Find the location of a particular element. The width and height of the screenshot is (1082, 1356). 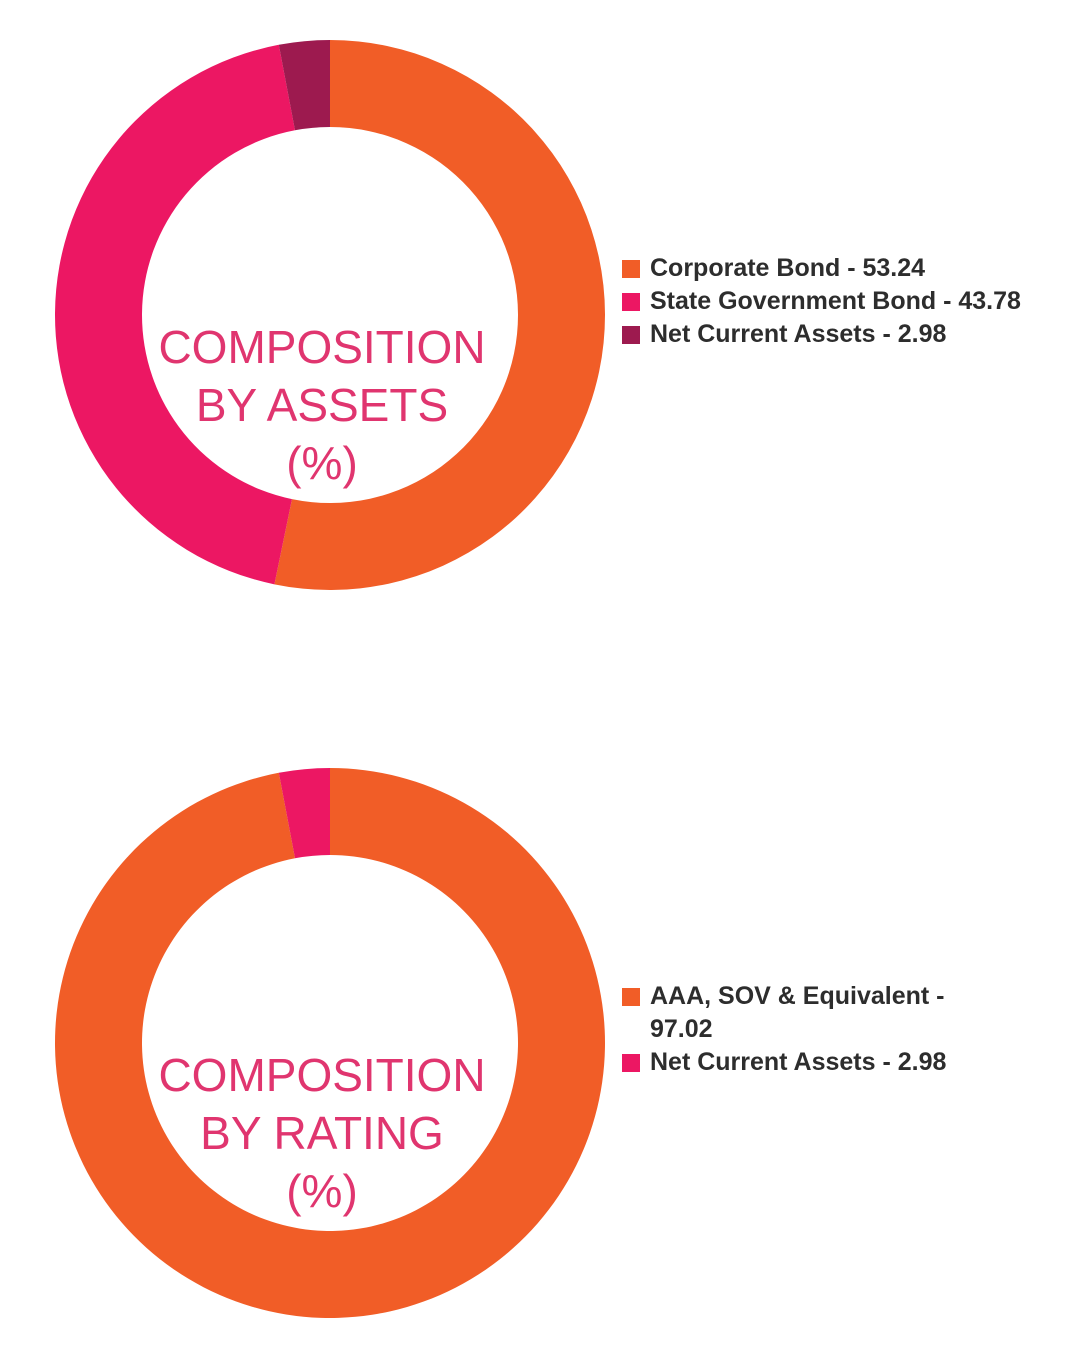

legend-item-state-government-bond: State Government Bond - 43.78 is located at coordinates (846, 301).